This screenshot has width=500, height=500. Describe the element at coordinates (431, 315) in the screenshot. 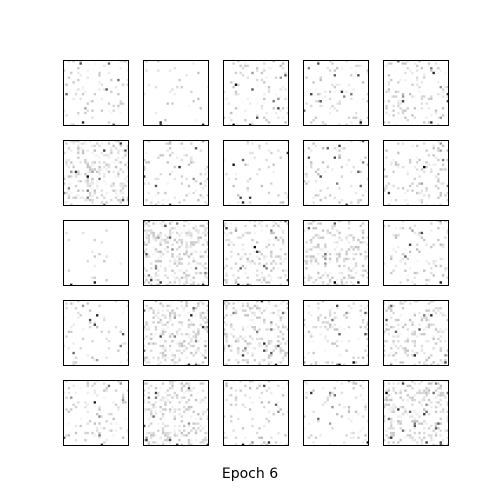

I see `pixel-dark` at that location.